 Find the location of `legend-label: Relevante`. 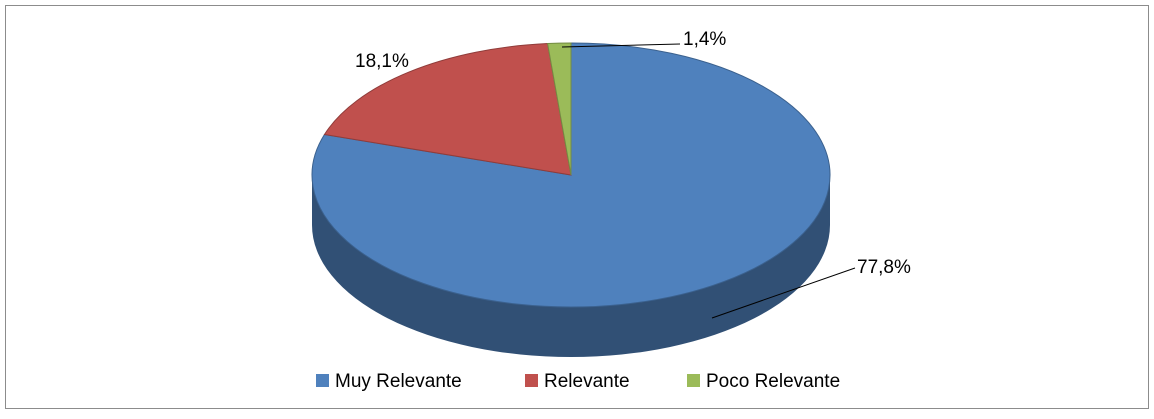

legend-label: Relevante is located at coordinates (587, 381).